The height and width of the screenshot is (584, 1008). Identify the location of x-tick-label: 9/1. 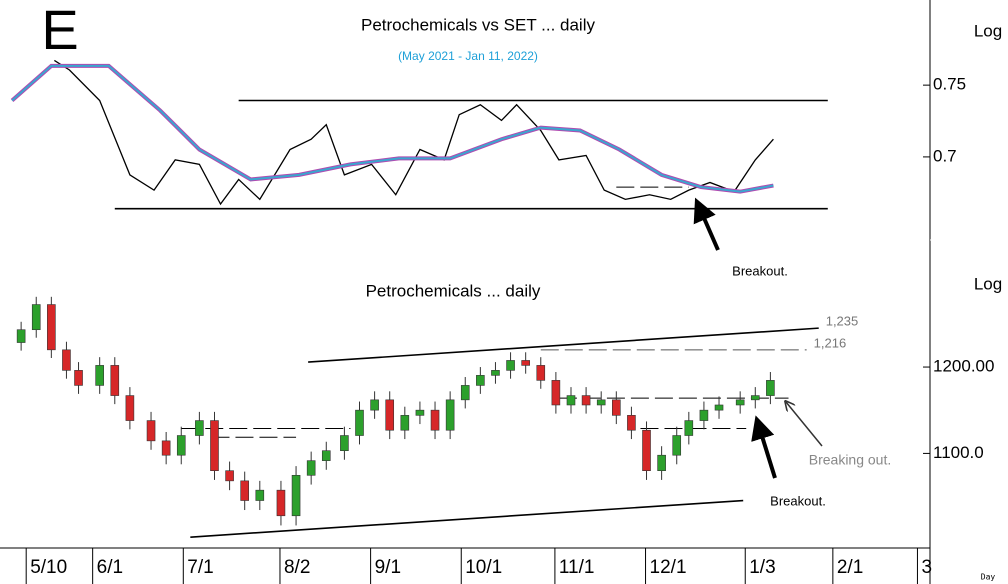
(388, 567).